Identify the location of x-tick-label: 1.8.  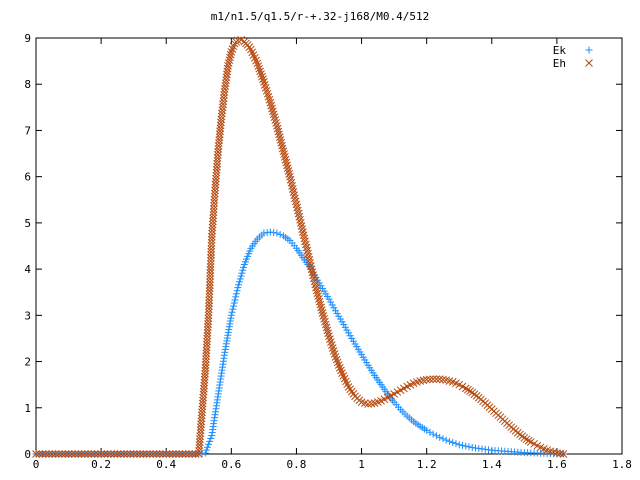
(622, 464).